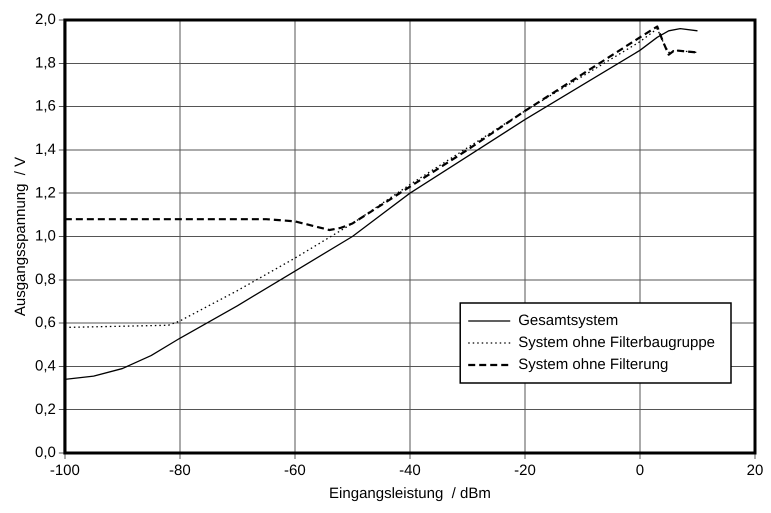  I want to click on x-tick-label: -80, so click(180, 471).